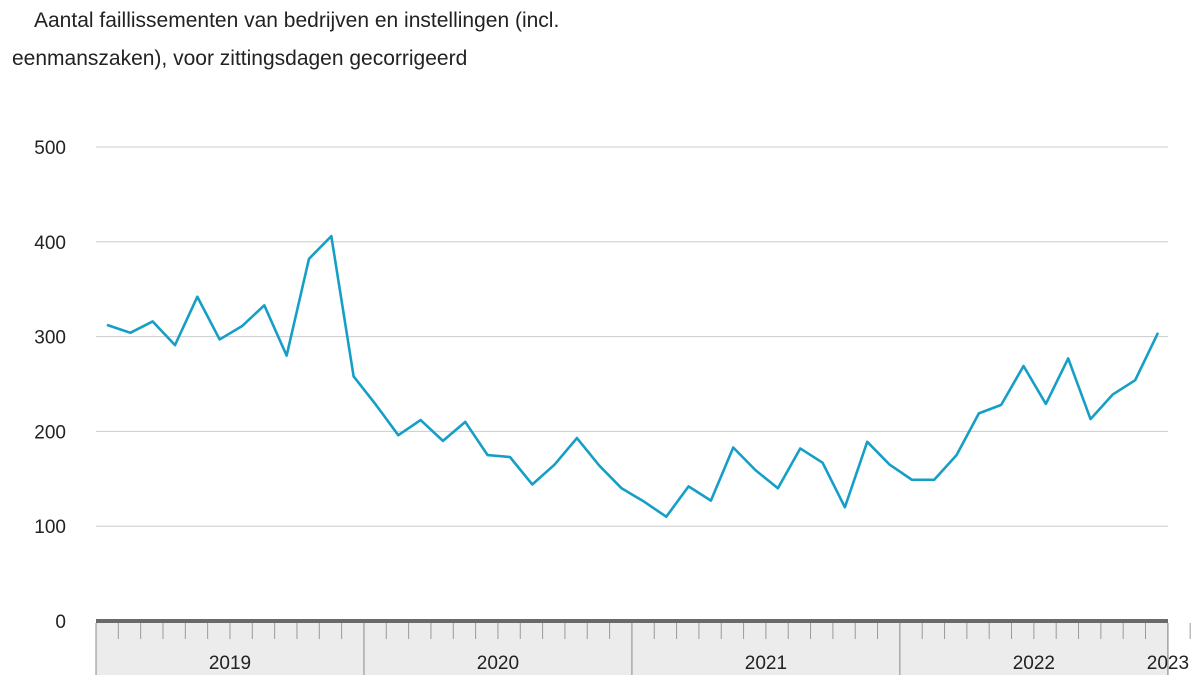 The image size is (1200, 675). Describe the element at coordinates (50, 385) in the screenshot. I see `y-axis-tick-labels: 0 100 200 300 400 500` at that location.